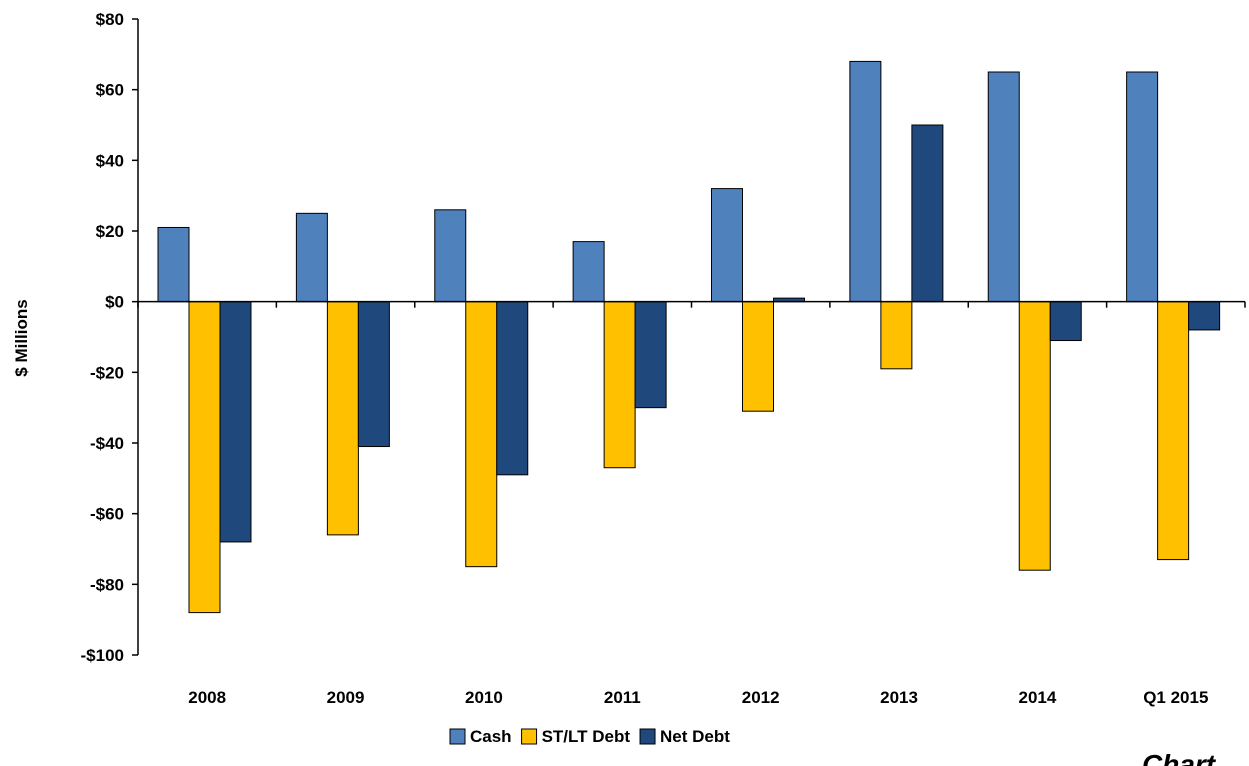 The image size is (1249, 766). I want to click on x-axis-ticks: 2008 2009 2010 2011 2012 2013 2014 Q1 2015, so click(698, 697).